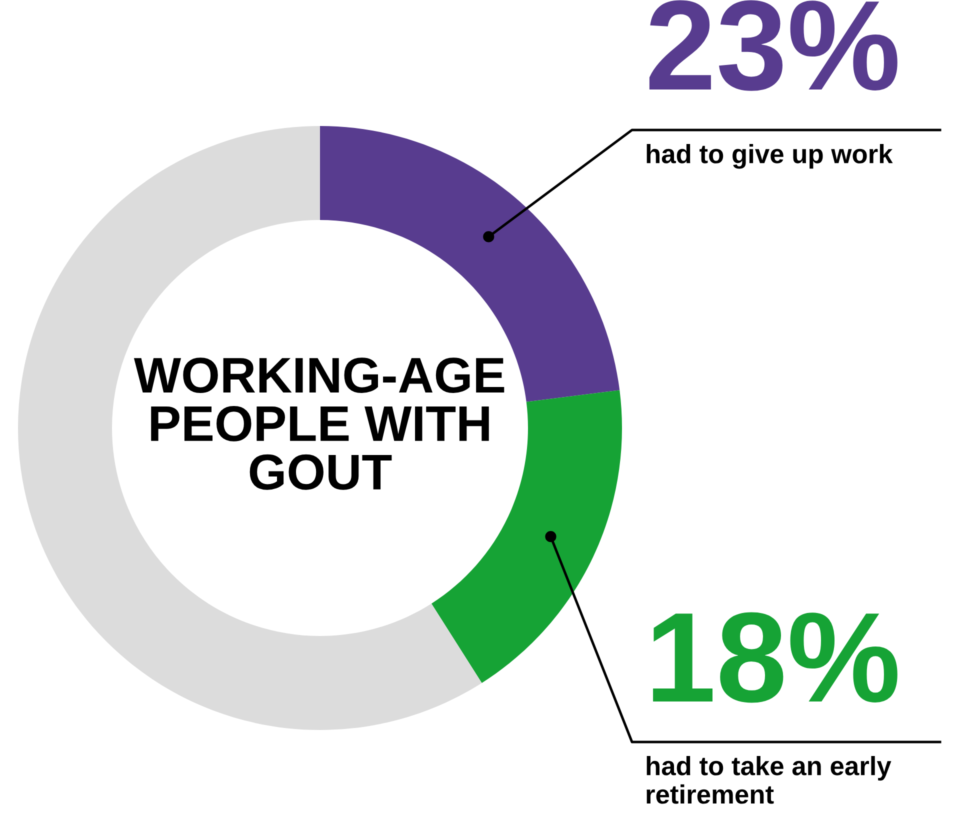 The image size is (962, 824). Describe the element at coordinates (769, 780) in the screenshot. I see `slice-label: had to take an early retirement` at that location.